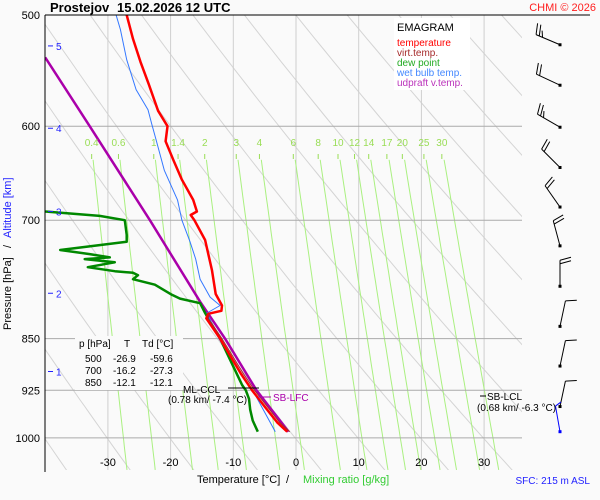 Image resolution: width=600 pixels, height=500 pixels. What do you see at coordinates (213, 395) in the screenshot?
I see `ml-ccl-annotation: ML-CCL (0.78 km/ -7.4 °C)` at bounding box center [213, 395].